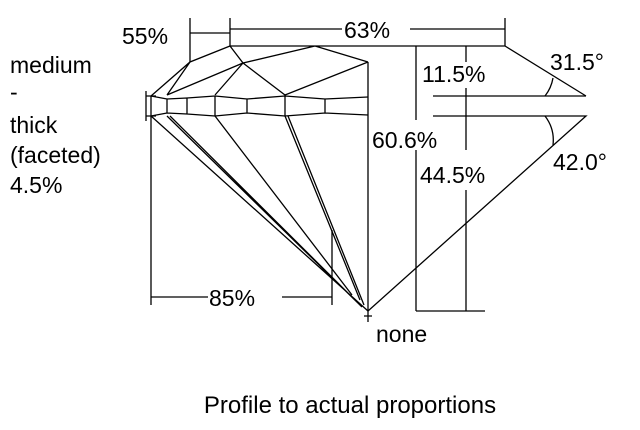  What do you see at coordinates (580, 162) in the screenshot?
I see `pavilion-angle-label: 42.0°` at bounding box center [580, 162].